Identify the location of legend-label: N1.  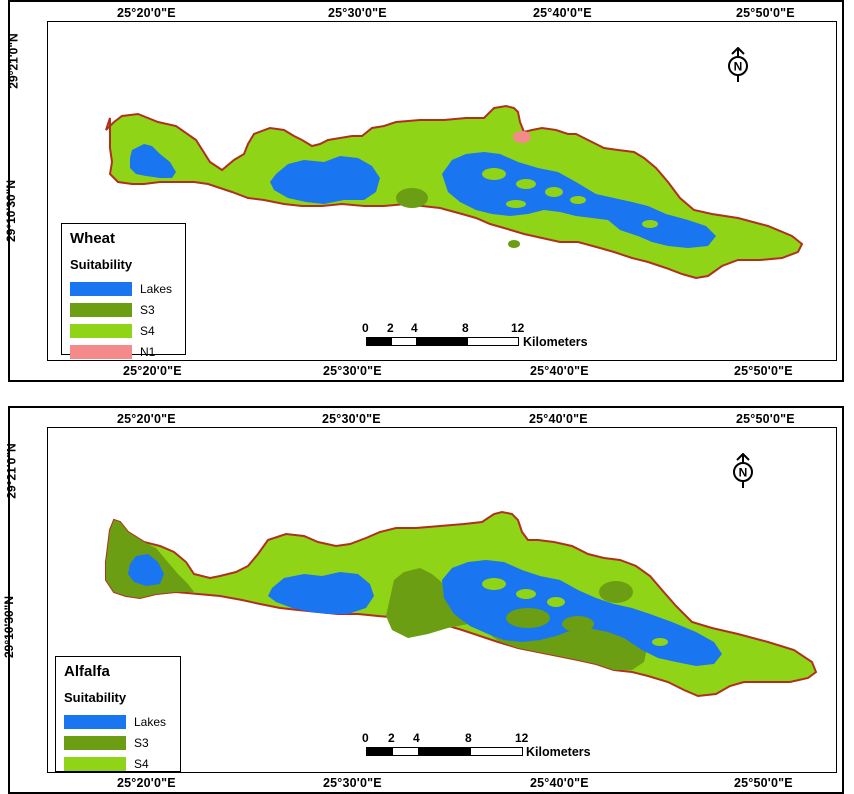
(148, 351).